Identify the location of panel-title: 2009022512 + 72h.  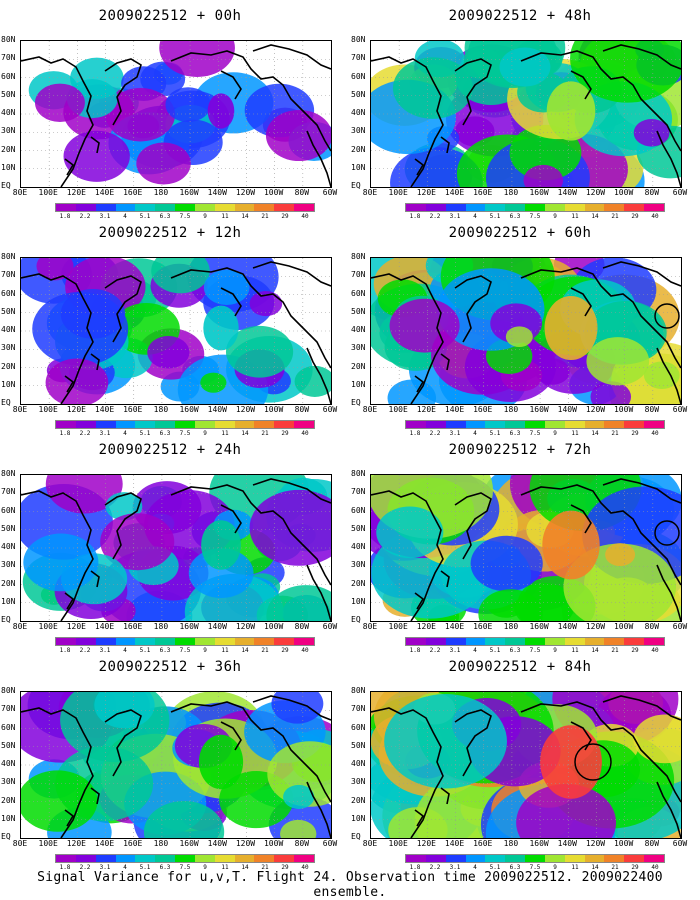
(520, 450).